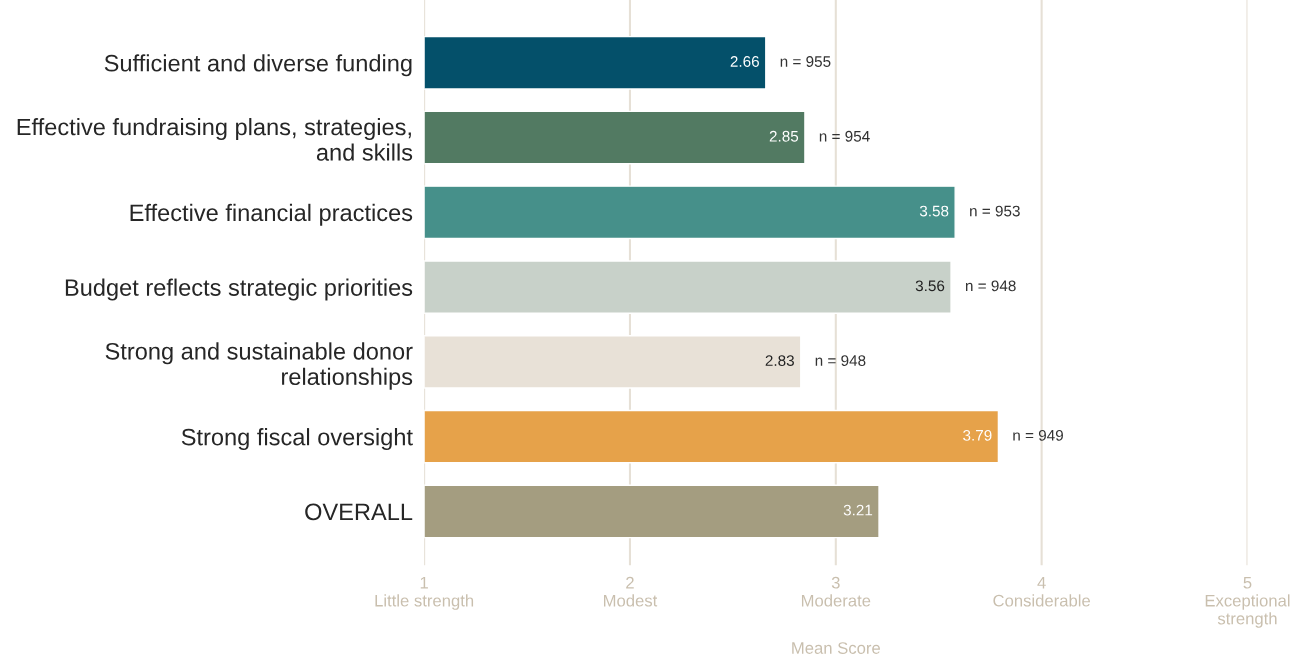 This screenshot has height=665, width=1309. What do you see at coordinates (1038, 435) in the screenshot?
I see `annotation: n = 949` at bounding box center [1038, 435].